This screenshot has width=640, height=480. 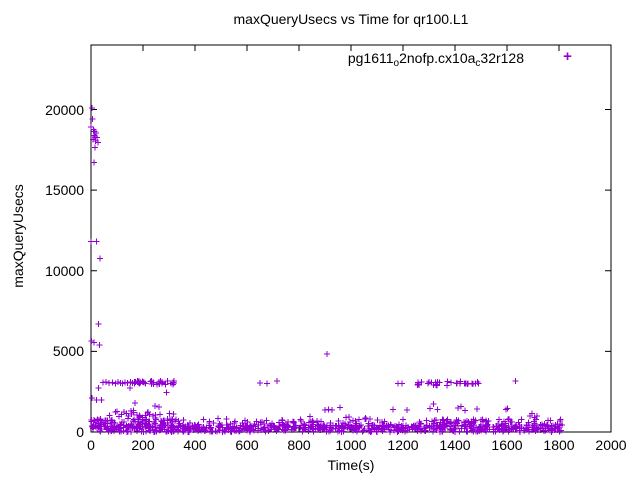 I want to click on legend-label-text: 2nofp.cx10a, so click(x=437, y=58).